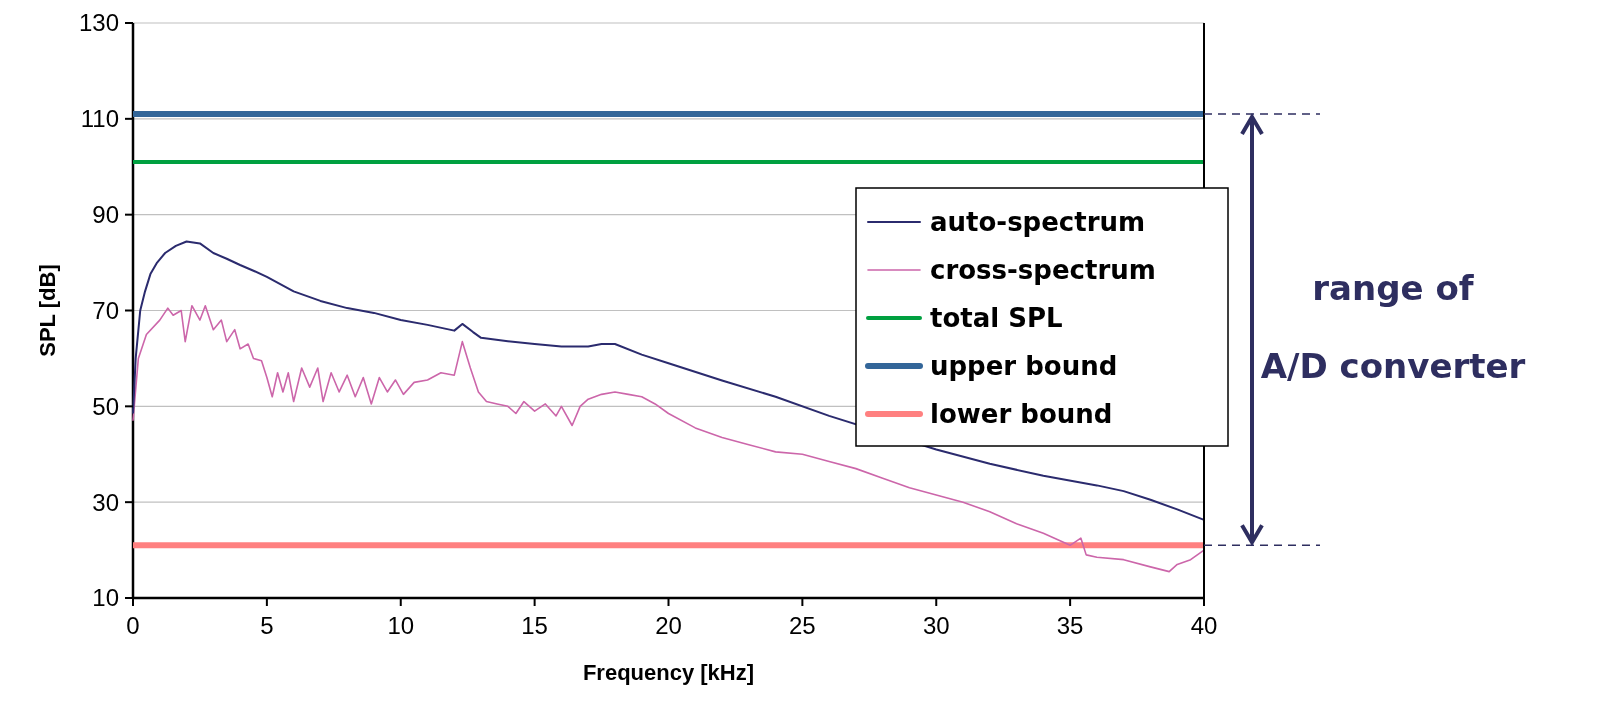  What do you see at coordinates (1070, 625) in the screenshot?
I see `x-tick-label: 35` at bounding box center [1070, 625].